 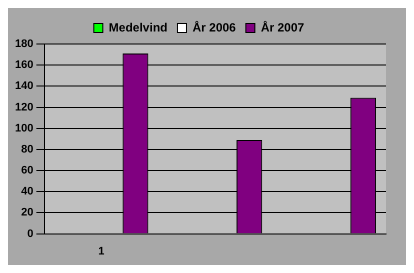 What do you see at coordinates (30, 234) in the screenshot?
I see `y-tick-label: 0` at bounding box center [30, 234].